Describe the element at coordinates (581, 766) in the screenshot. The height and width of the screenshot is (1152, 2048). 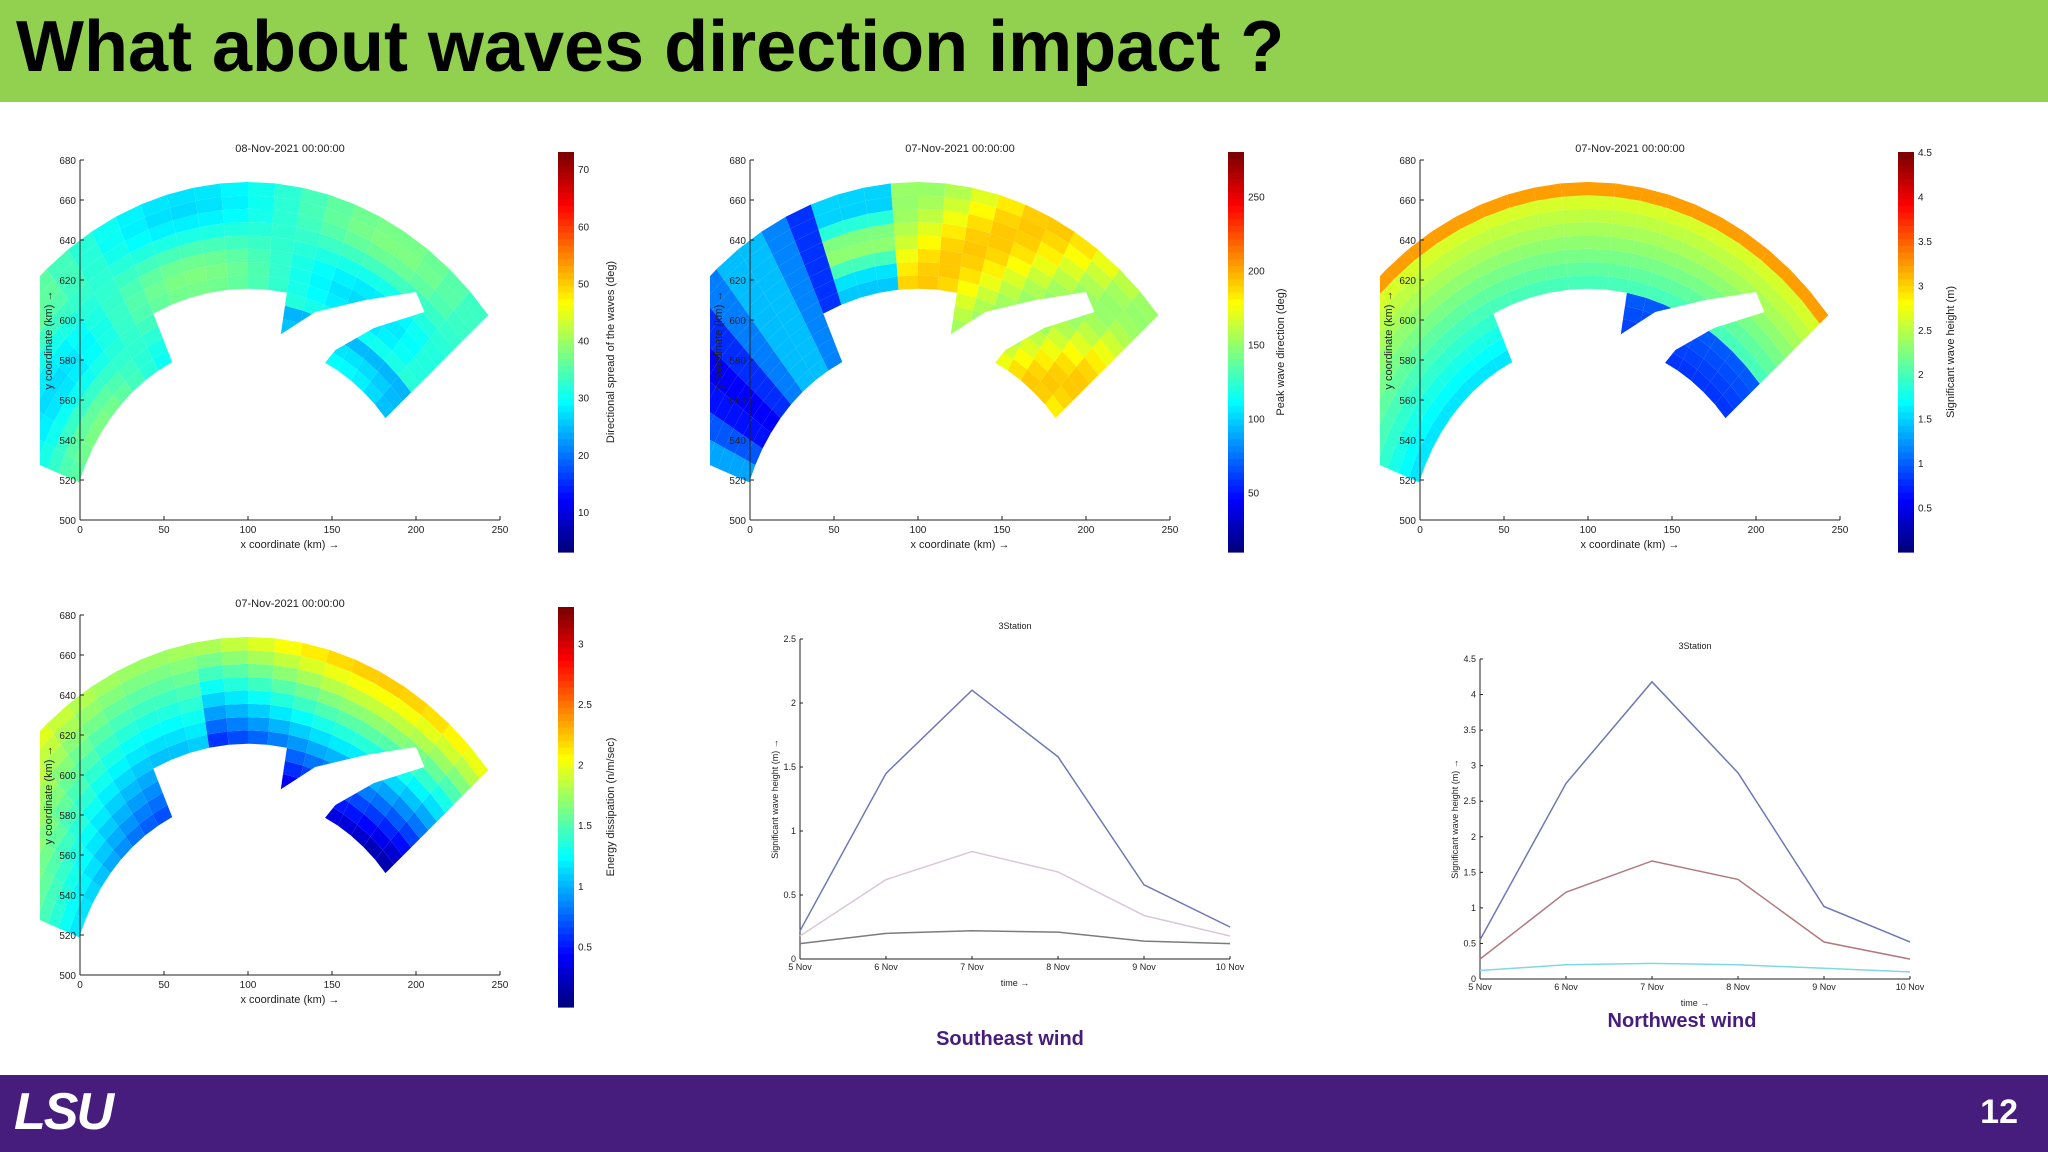
I see `colorbar-tick-label: 2` at that location.